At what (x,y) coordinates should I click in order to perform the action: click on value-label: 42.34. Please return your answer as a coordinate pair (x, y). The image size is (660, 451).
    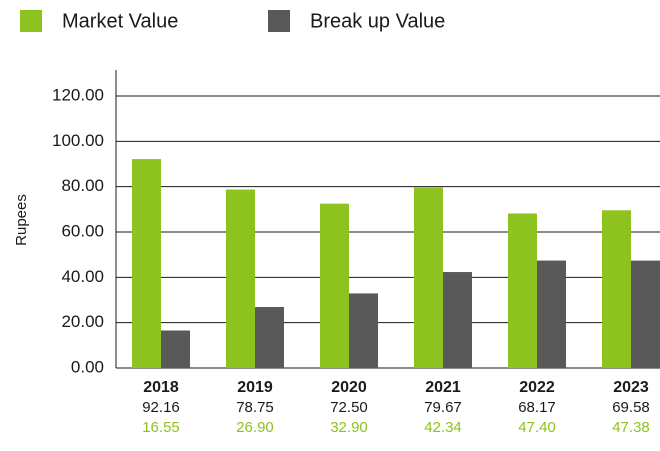
    Looking at the image, I should click on (443, 427).